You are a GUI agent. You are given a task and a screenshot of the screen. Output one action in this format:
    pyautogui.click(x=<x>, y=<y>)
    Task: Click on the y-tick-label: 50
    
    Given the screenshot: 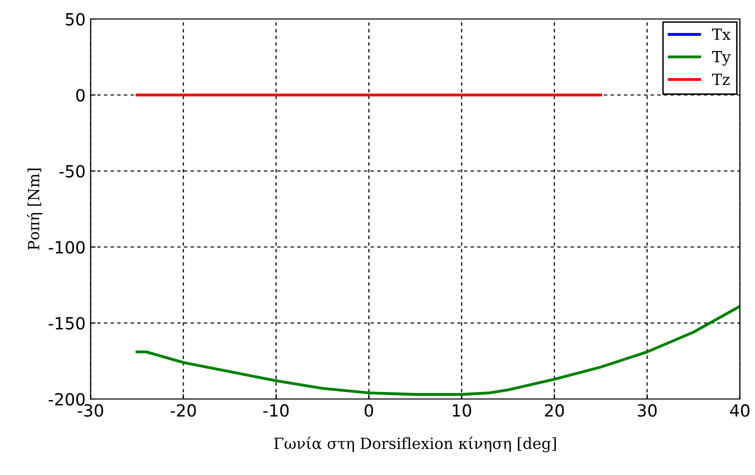 What is the action you would take?
    pyautogui.click(x=75, y=19)
    